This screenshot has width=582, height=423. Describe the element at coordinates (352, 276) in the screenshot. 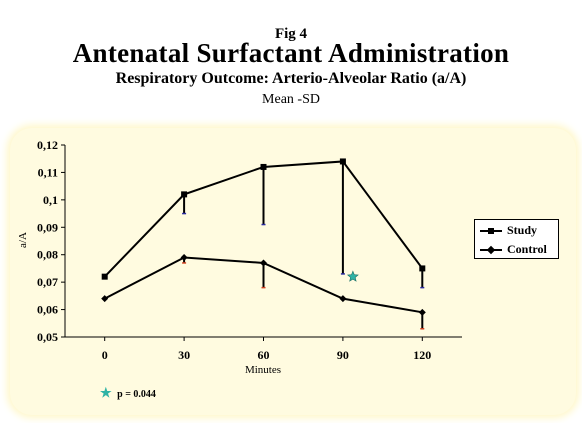

I see `significance-star-icon` at that location.